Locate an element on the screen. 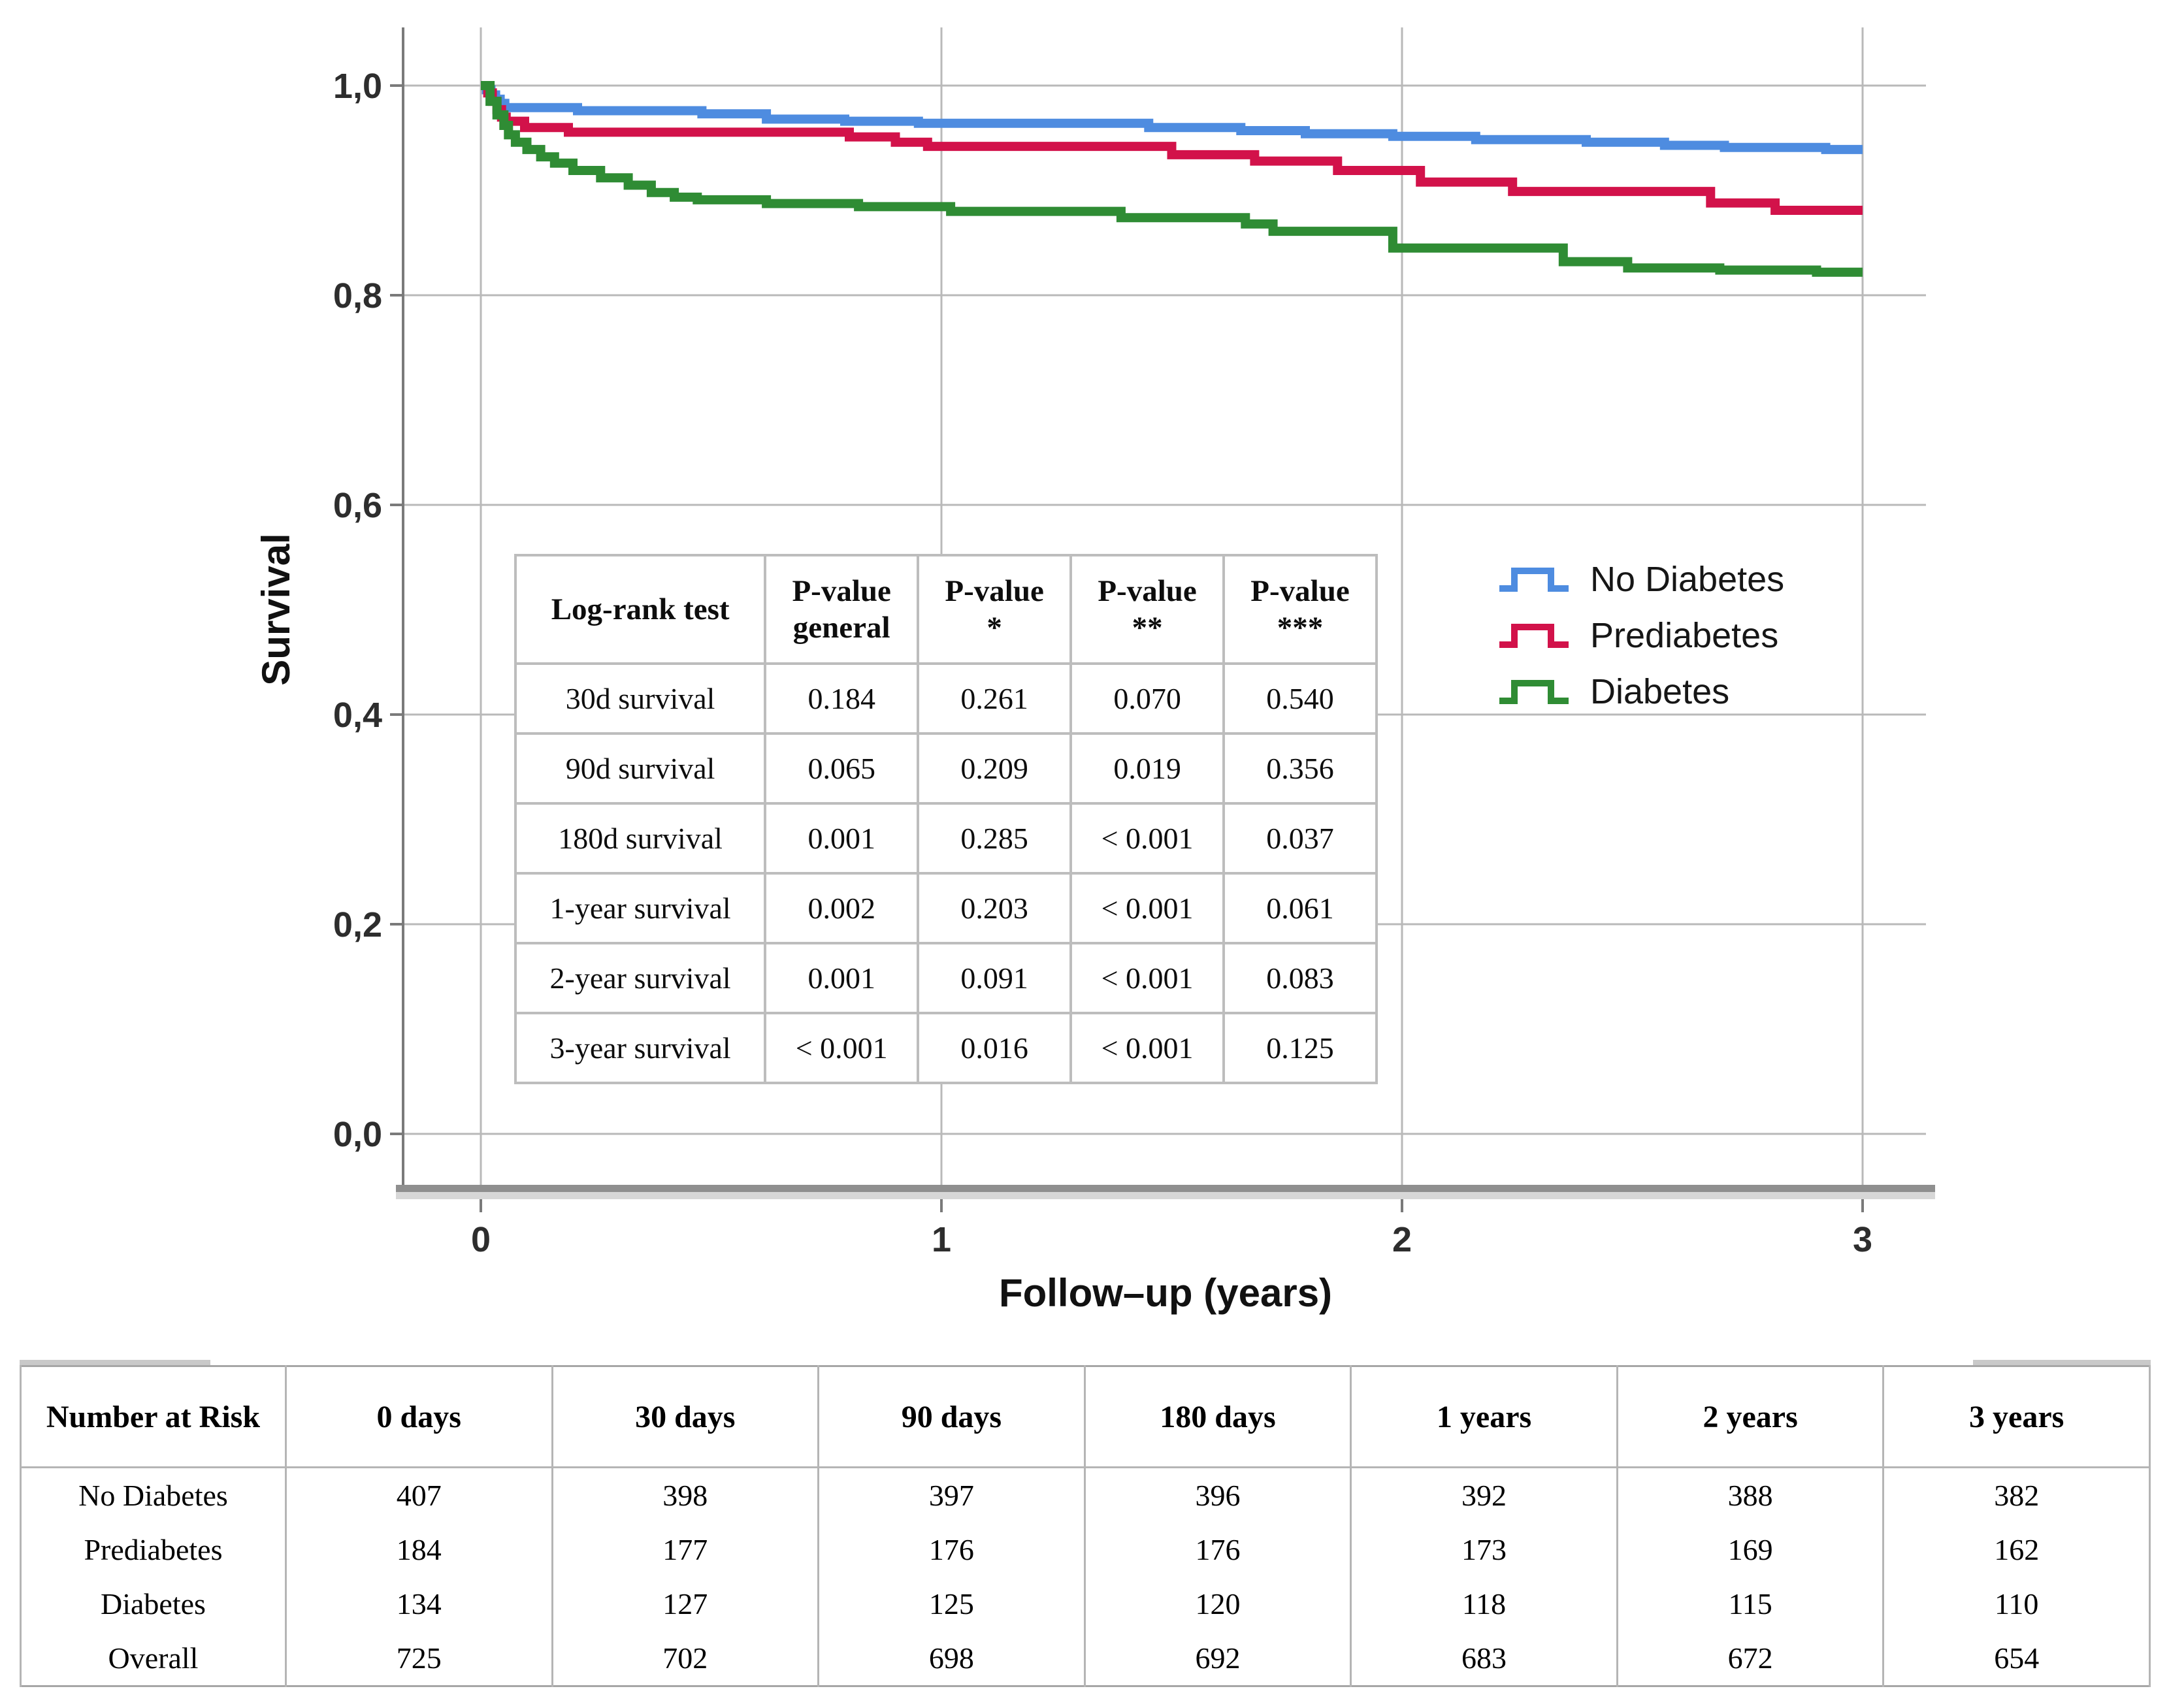 The height and width of the screenshot is (1708, 2169). logrank-cell: 0.002 is located at coordinates (842, 908).